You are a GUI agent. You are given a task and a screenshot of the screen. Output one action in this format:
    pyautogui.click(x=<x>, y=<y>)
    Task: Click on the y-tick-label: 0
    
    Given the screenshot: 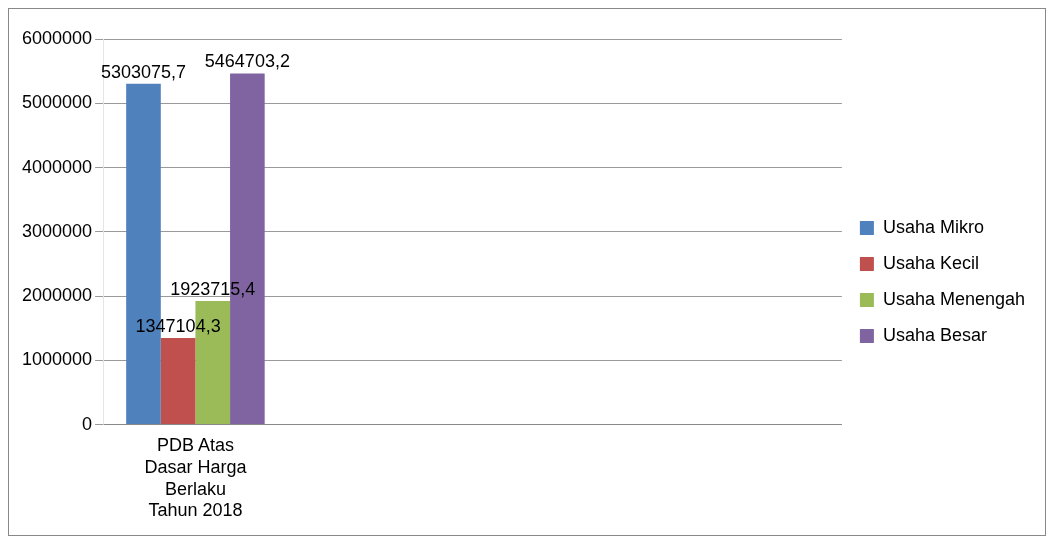 What is the action you would take?
    pyautogui.click(x=87, y=423)
    